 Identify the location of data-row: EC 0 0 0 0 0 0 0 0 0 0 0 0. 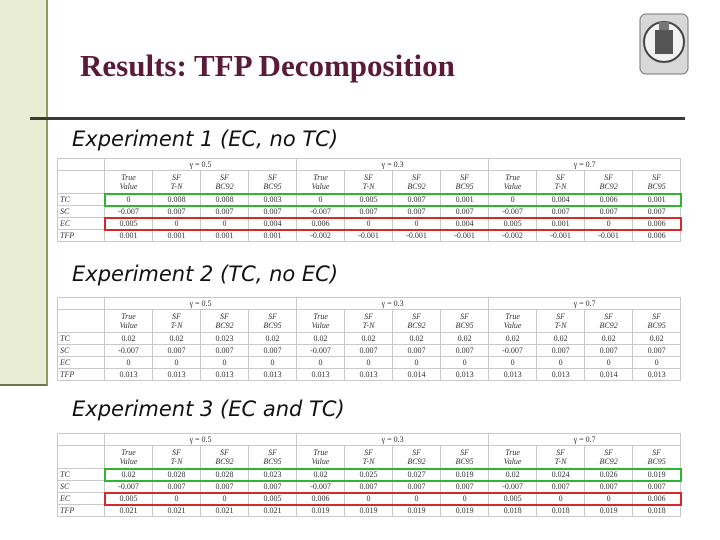
(369, 362).